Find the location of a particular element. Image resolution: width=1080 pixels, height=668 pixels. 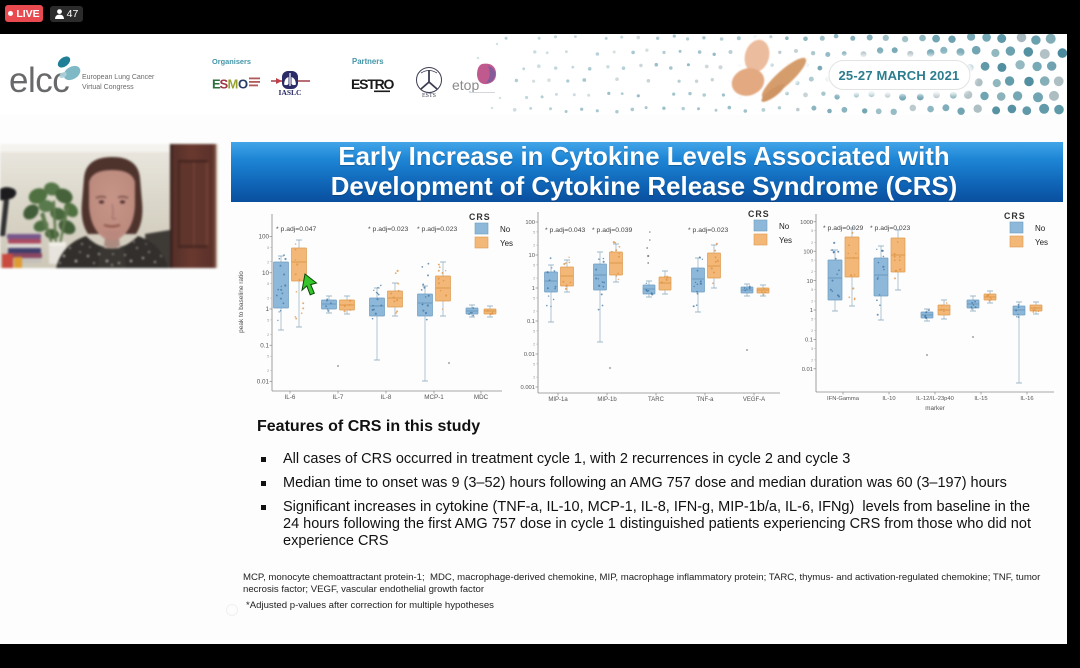

svg-text: European Lung Cancer is located at coordinates (118, 77).